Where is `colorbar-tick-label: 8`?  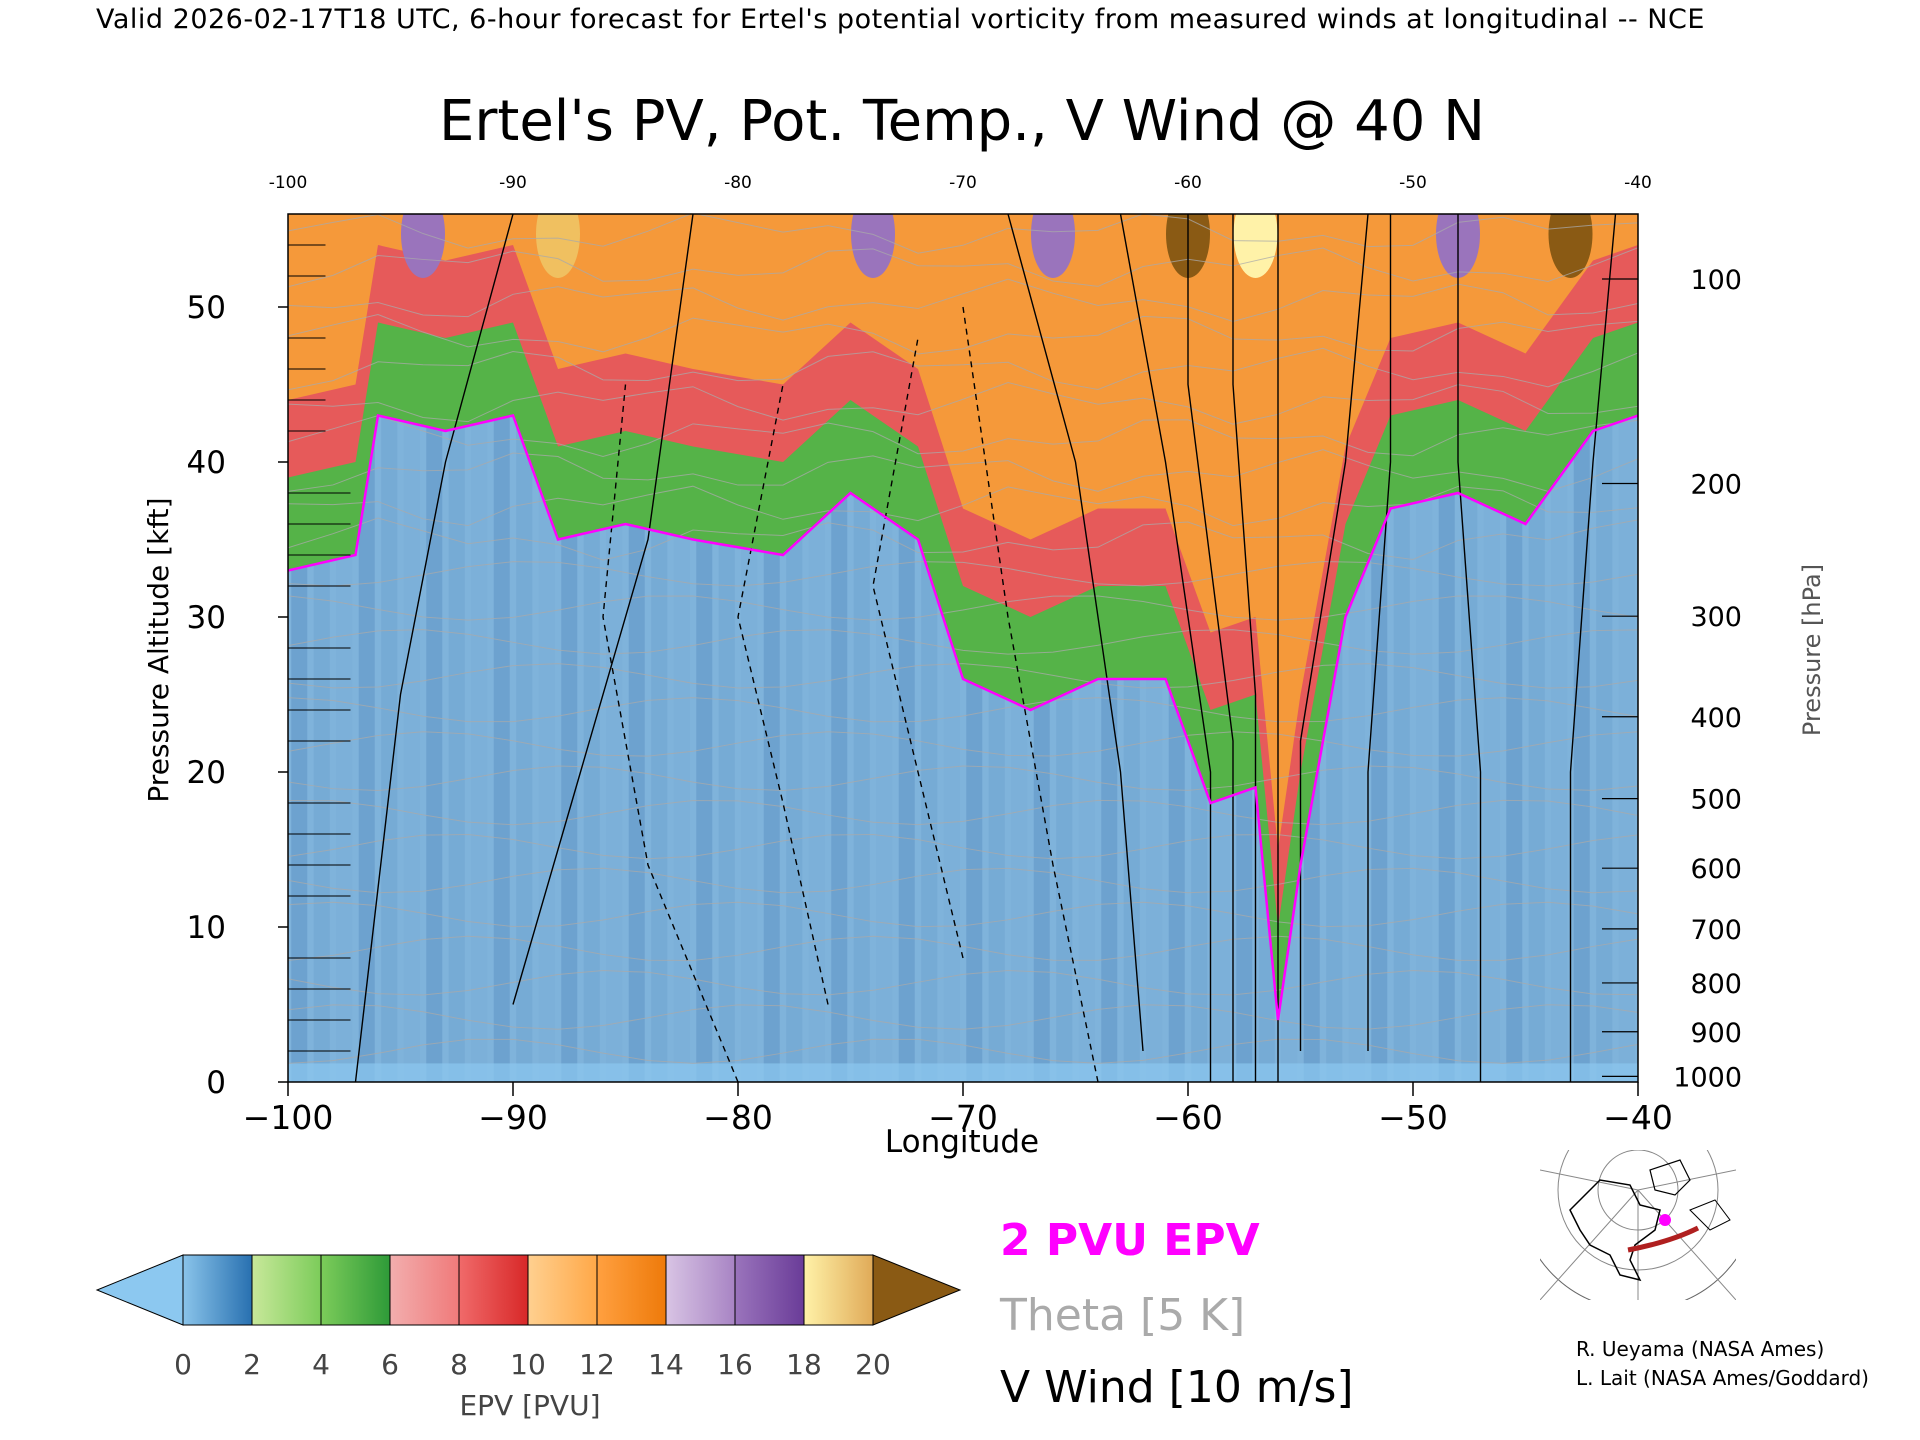 colorbar-tick-label: 8 is located at coordinates (459, 1364).